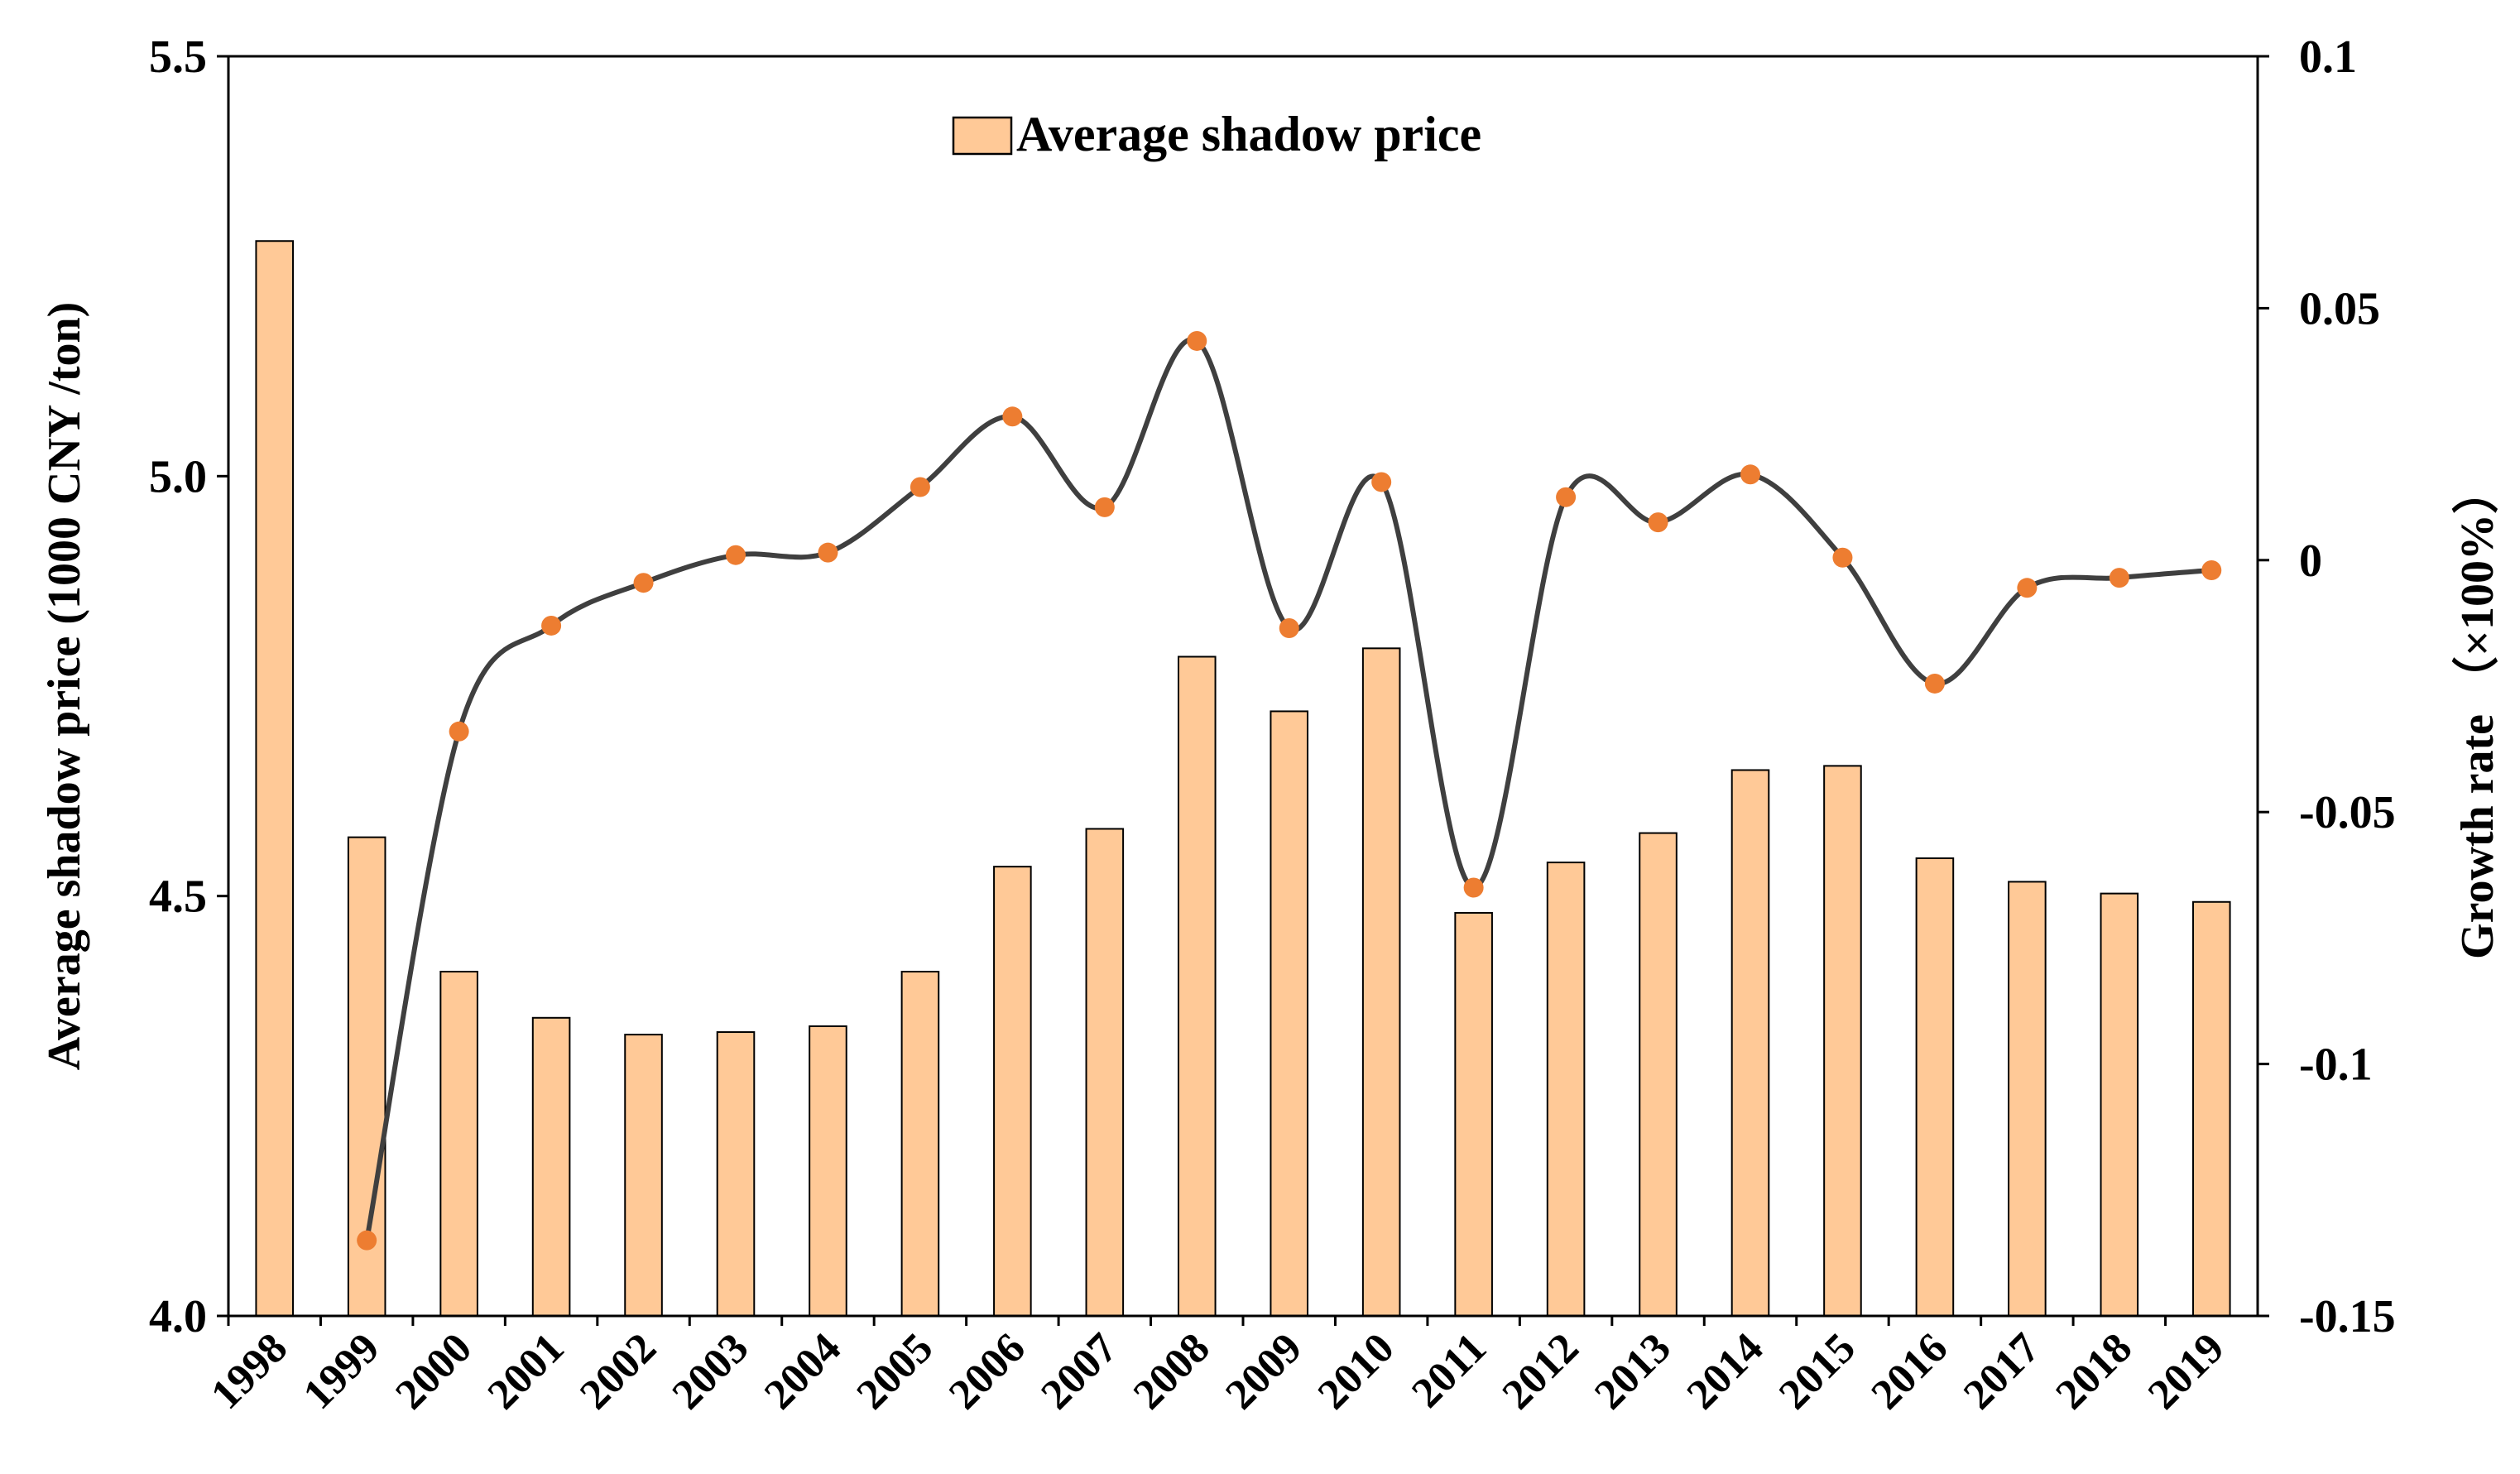  What do you see at coordinates (2027, 1099) in the screenshot?
I see `bar-2017` at bounding box center [2027, 1099].